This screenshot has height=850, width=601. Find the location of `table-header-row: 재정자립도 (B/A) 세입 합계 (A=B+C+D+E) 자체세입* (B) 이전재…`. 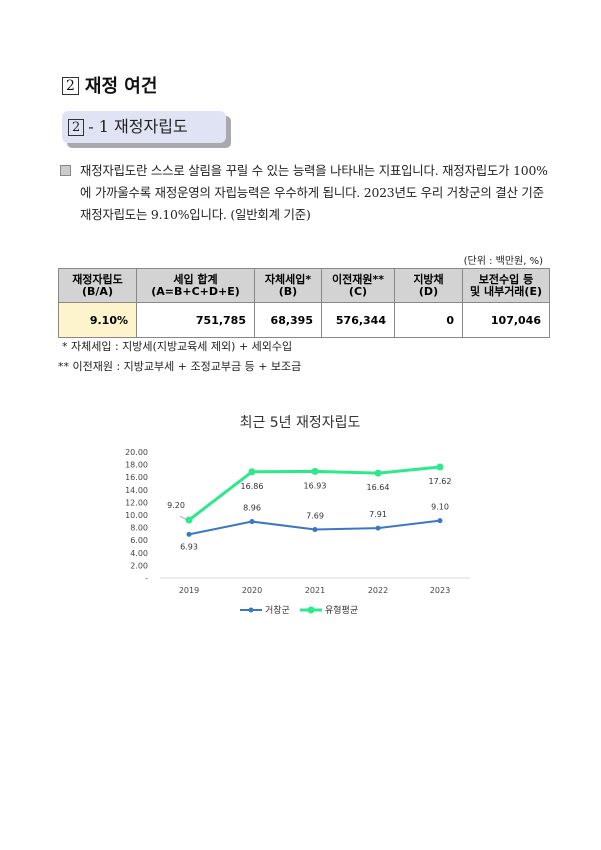

table-header-row: 재정자립도 (B/A) 세입 합계 (A=B+C+D+E) 자체세입* (B) 이전재… is located at coordinates (304, 285).